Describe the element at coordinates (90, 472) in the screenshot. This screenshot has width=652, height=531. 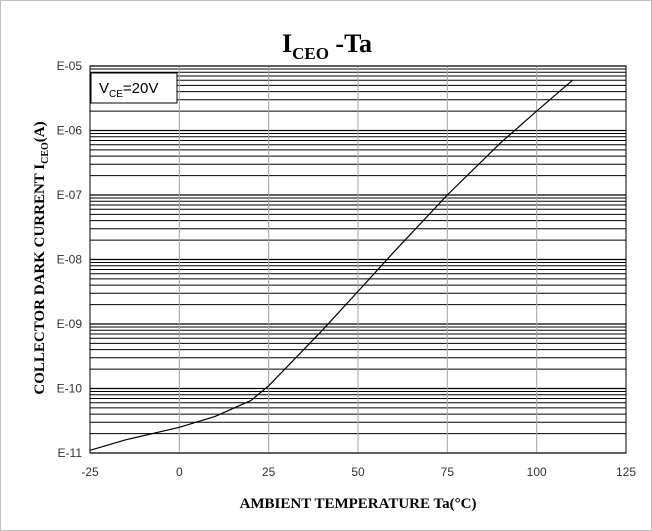
I see `x-tick-label: -25` at that location.